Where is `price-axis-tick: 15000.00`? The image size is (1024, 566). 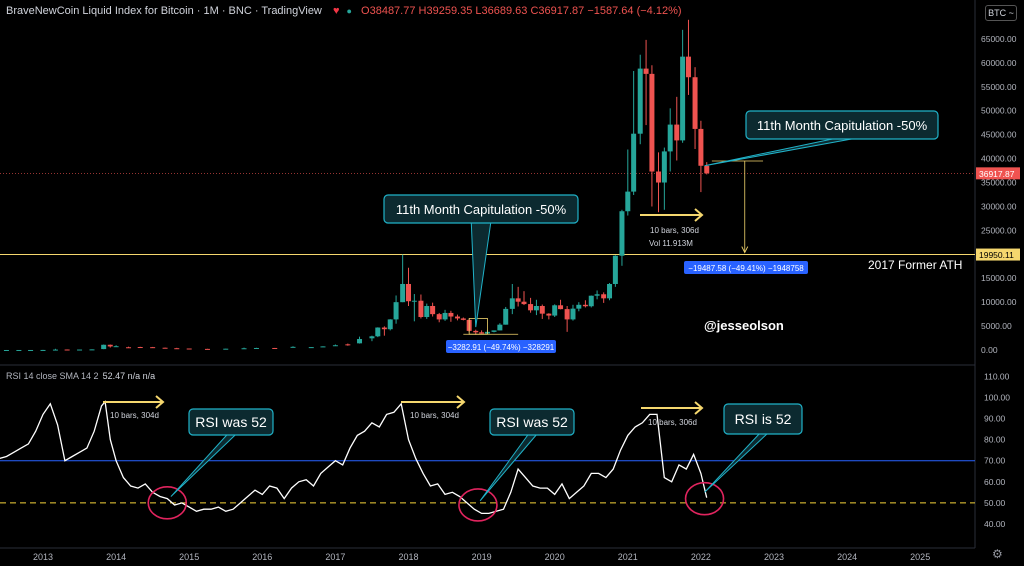
price-axis-tick: 15000.00 is located at coordinates (999, 278).